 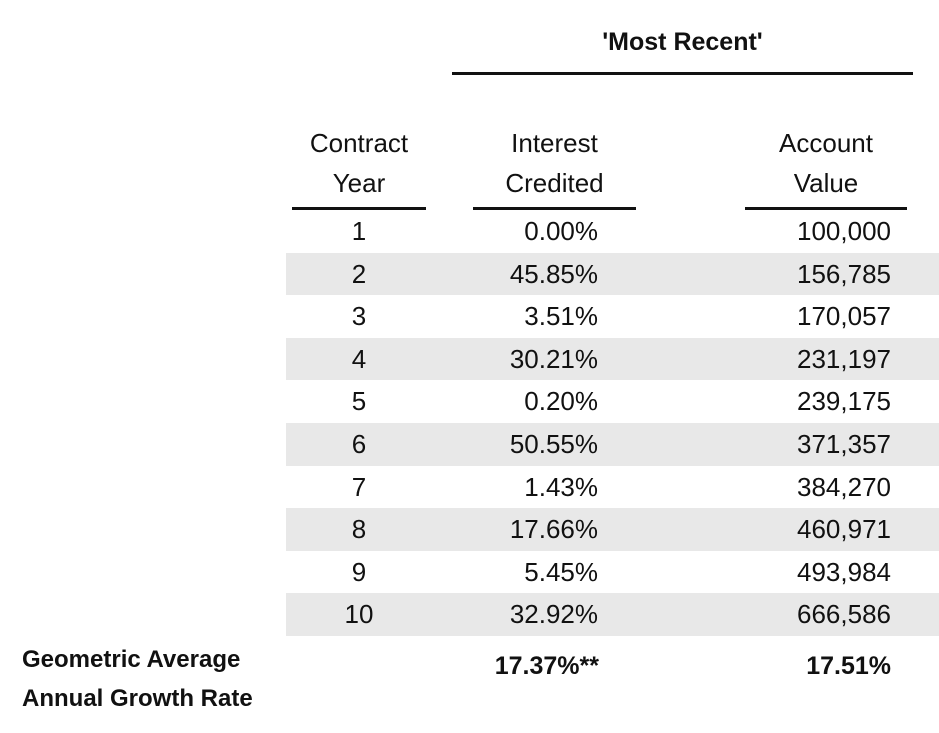 What do you see at coordinates (131, 659) in the screenshot?
I see `footer-label-line-1: Geometric Average` at bounding box center [131, 659].